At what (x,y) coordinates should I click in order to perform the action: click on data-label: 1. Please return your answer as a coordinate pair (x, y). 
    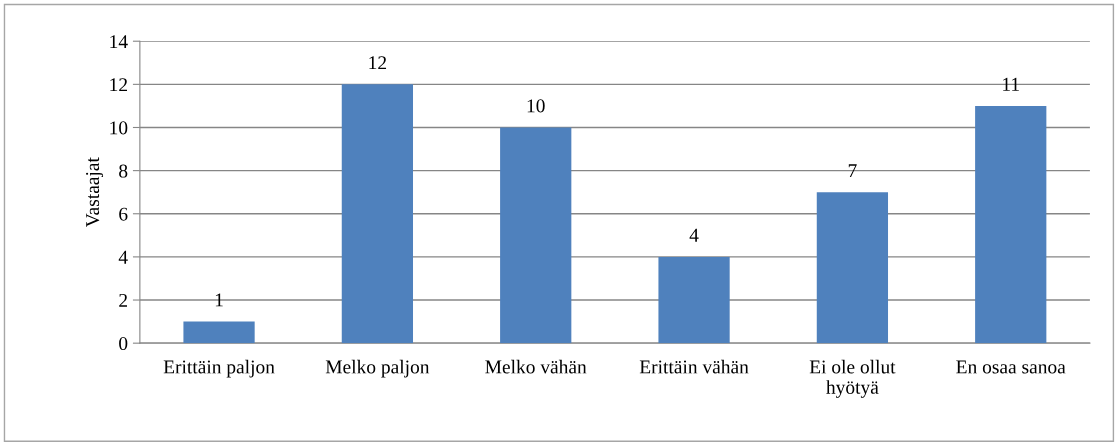
    Looking at the image, I should click on (219, 300).